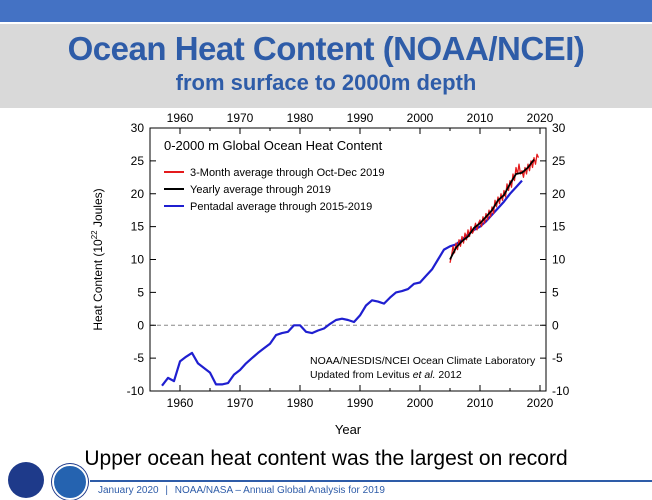 The image size is (652, 500). Describe the element at coordinates (140, 325) in the screenshot. I see `y-tick-label-left: 0` at that location.